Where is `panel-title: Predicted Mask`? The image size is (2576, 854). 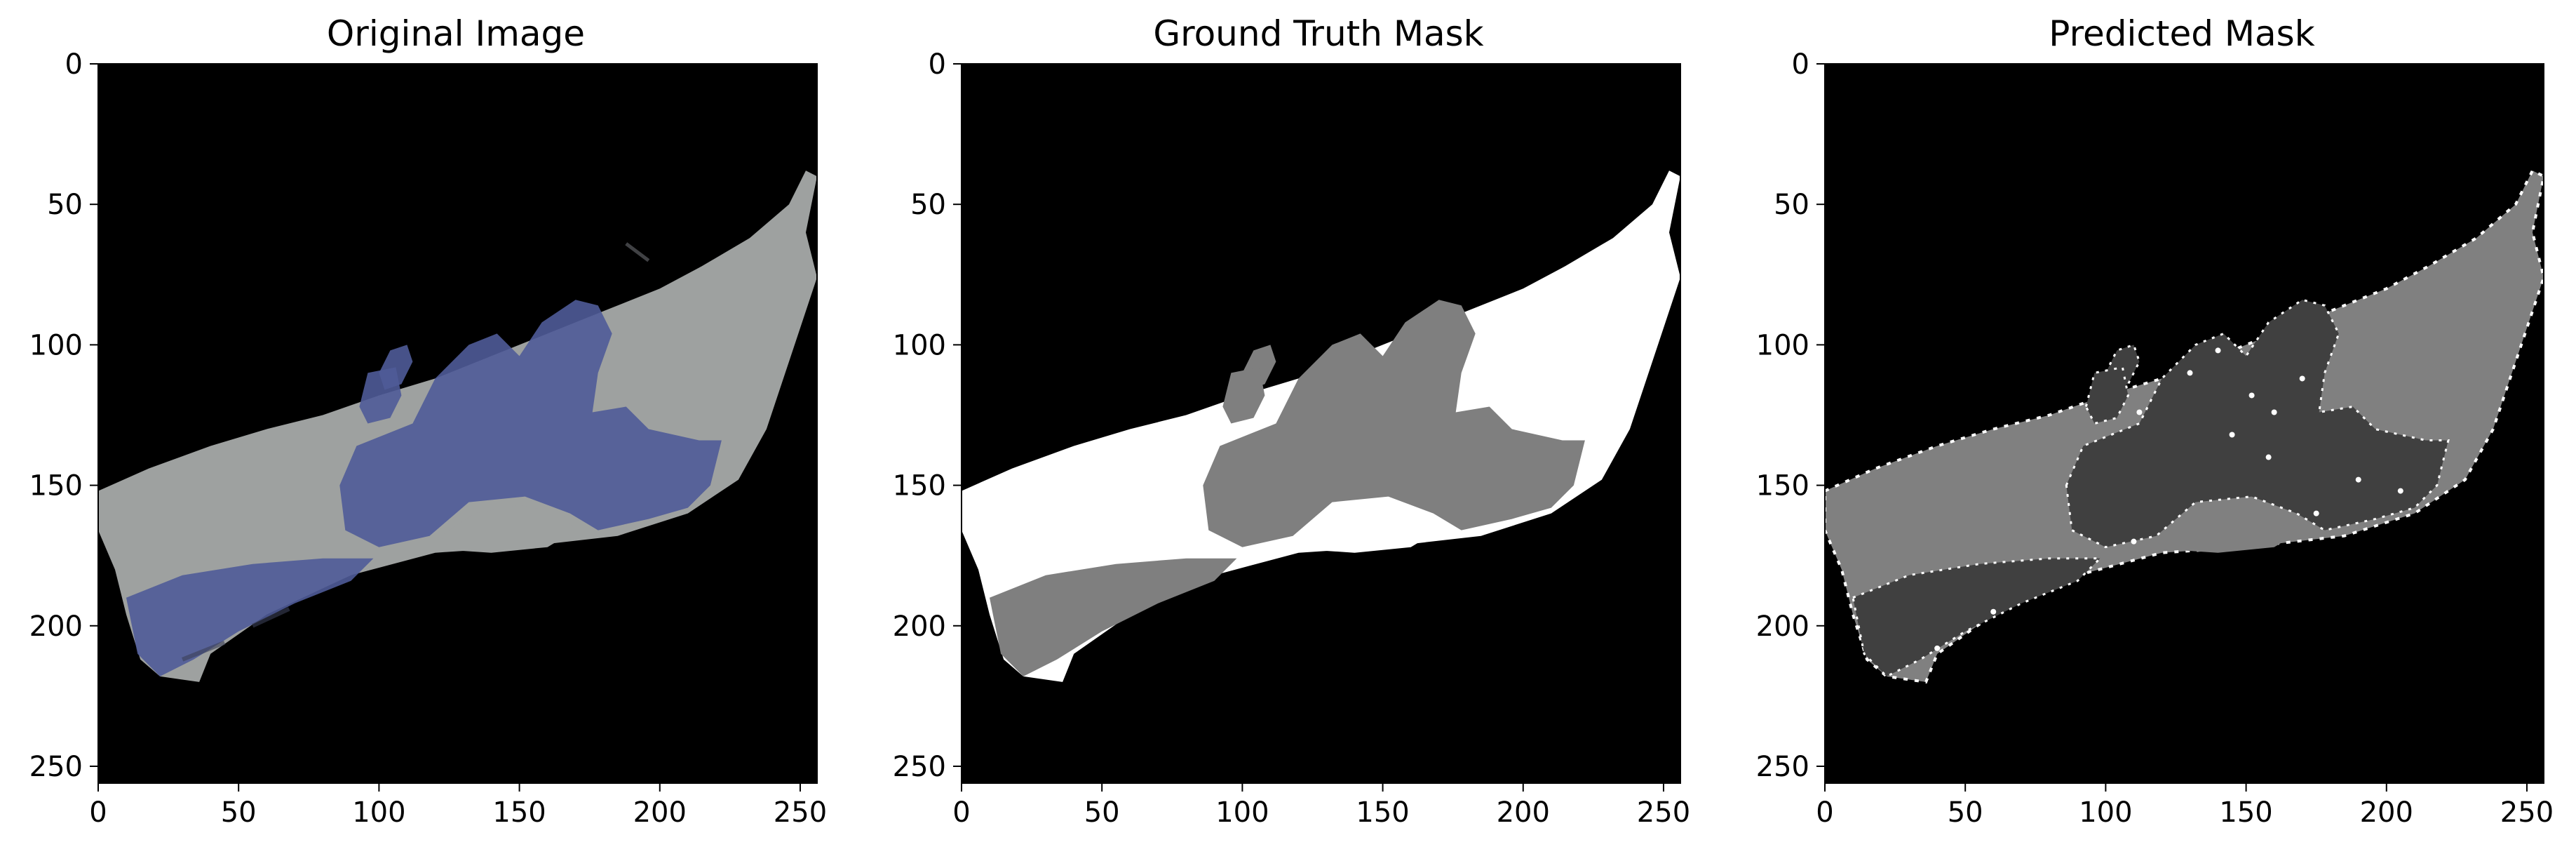 panel-title: Predicted Mask is located at coordinates (2181, 33).